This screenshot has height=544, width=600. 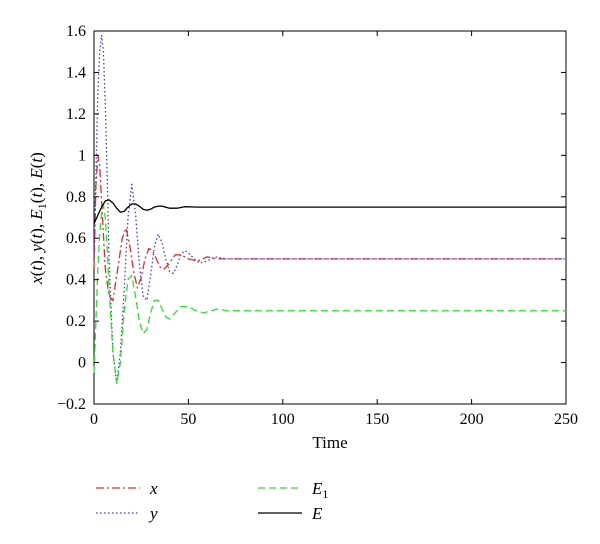 I want to click on y-tick-label: 0, so click(x=82, y=363).